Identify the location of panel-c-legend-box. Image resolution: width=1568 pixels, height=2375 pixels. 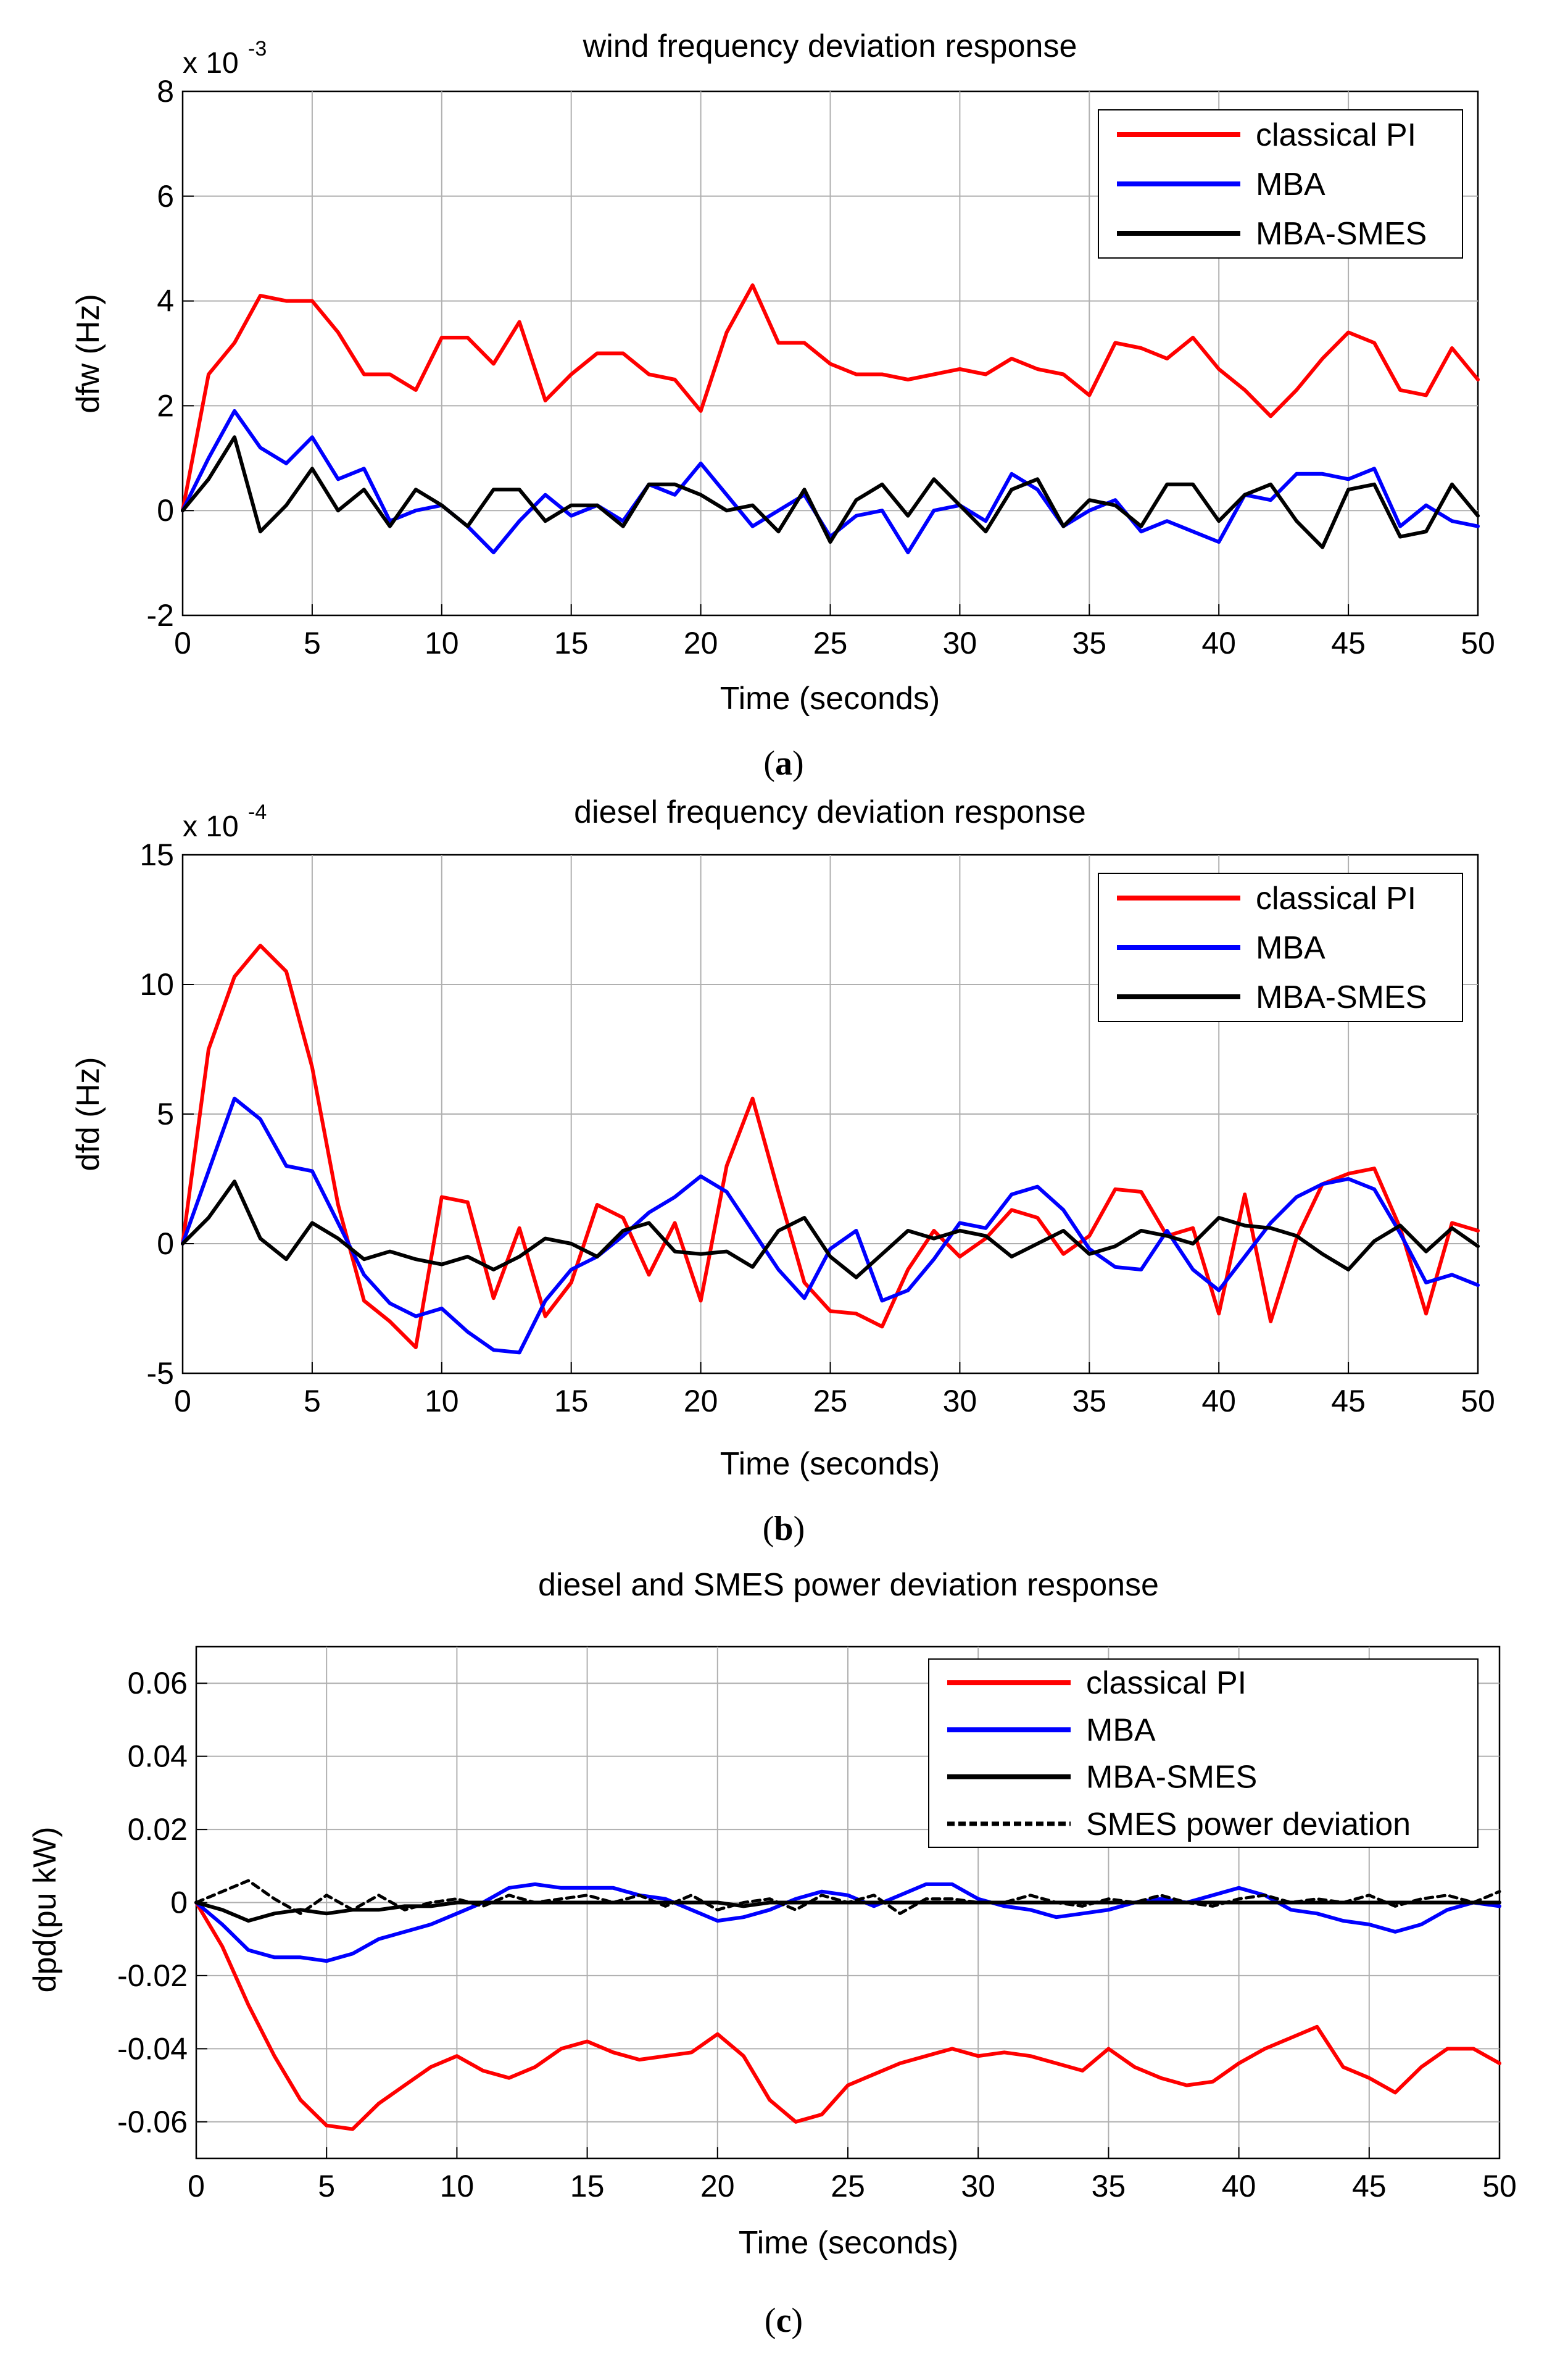
(1203, 1753).